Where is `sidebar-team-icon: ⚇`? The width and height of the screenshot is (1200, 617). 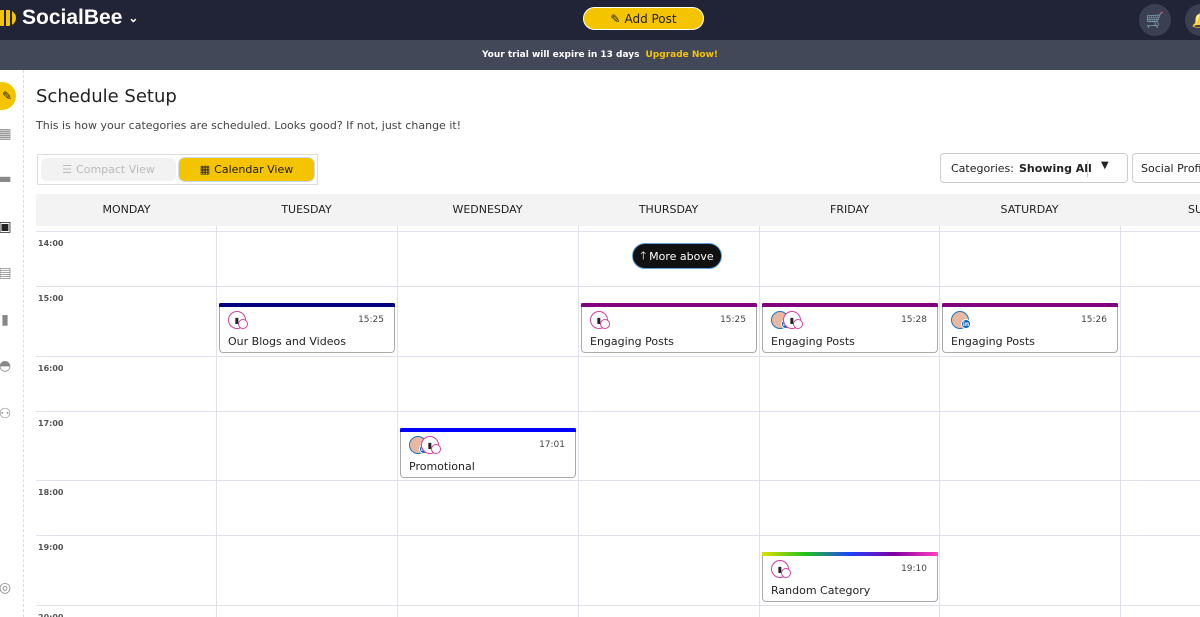
sidebar-team-icon: ⚇ is located at coordinates (6, 414).